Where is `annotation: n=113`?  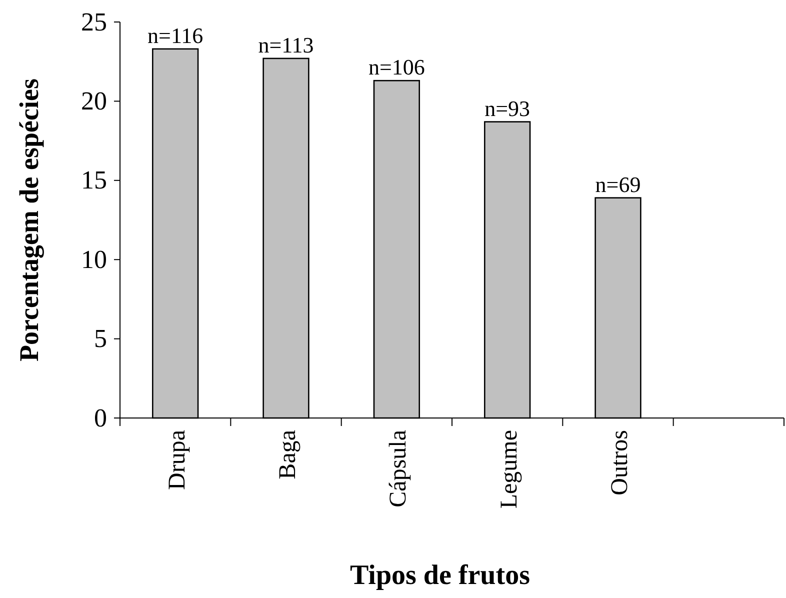 annotation: n=113 is located at coordinates (286, 45).